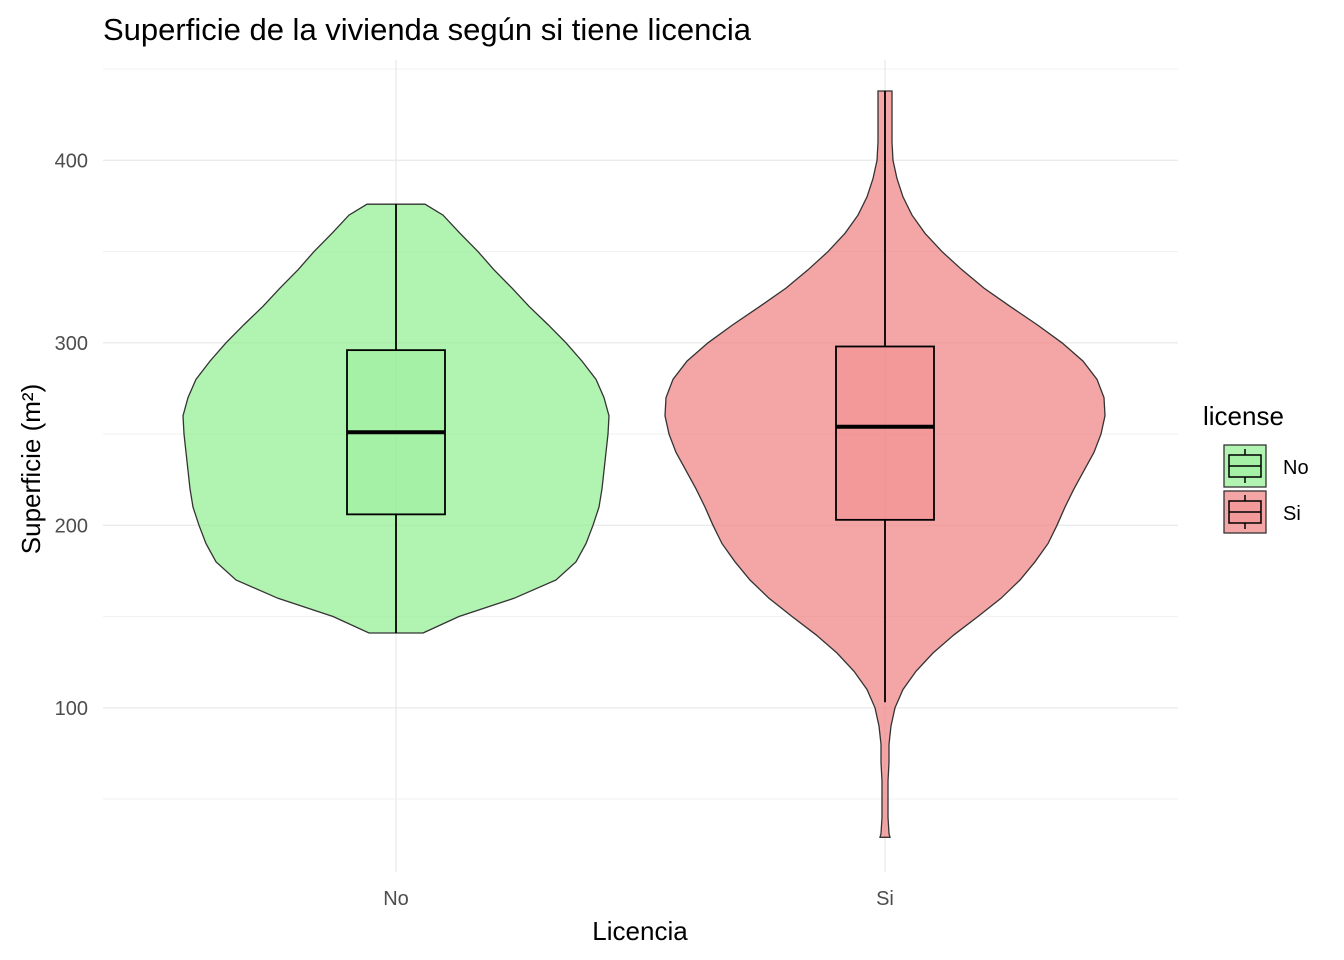 Image resolution: width=1344 pixels, height=960 pixels. Describe the element at coordinates (640, 931) in the screenshot. I see `x-axis-title: Licencia` at that location.